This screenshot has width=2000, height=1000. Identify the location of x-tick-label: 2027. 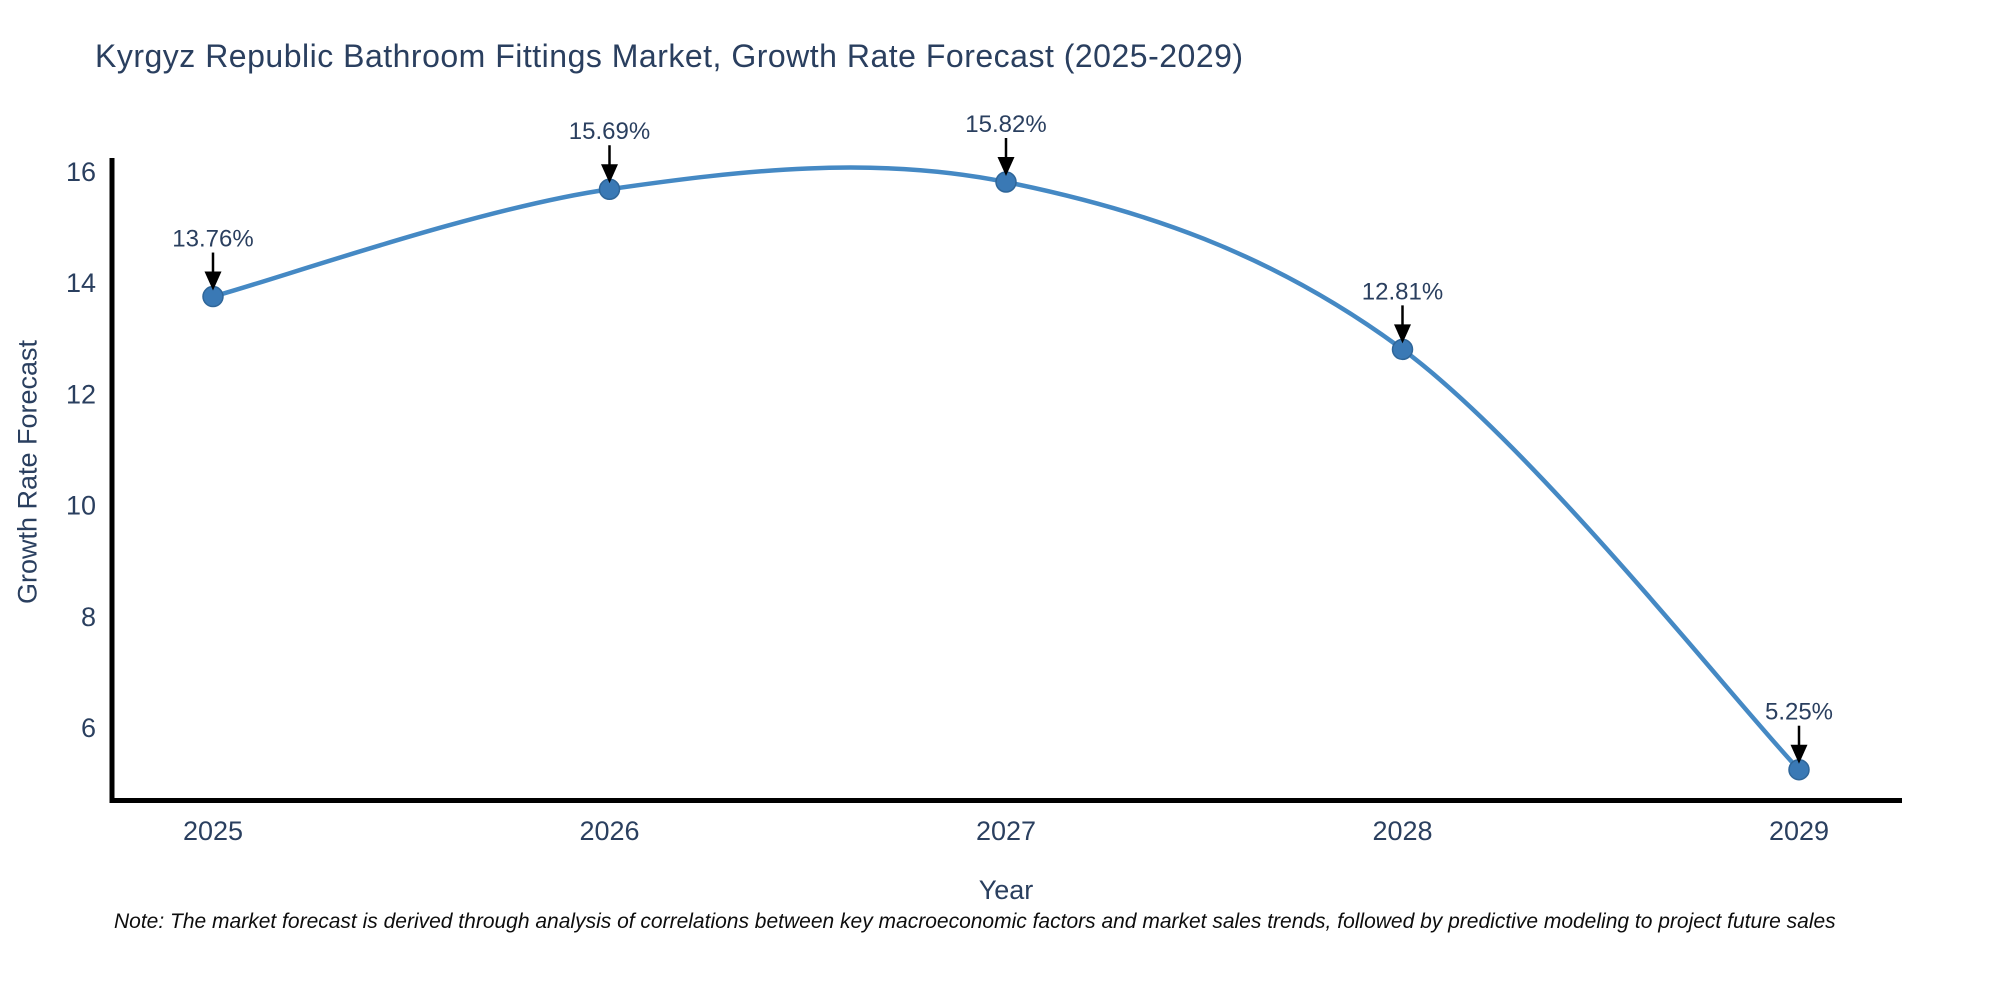
(1006, 831).